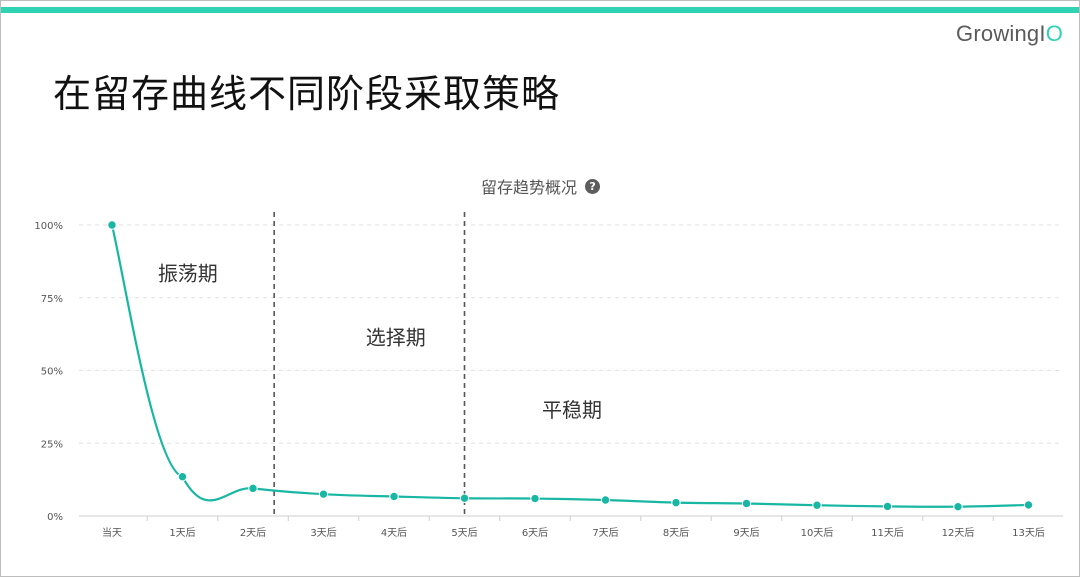  What do you see at coordinates (605, 533) in the screenshot?
I see `x-tick-label: 7天后` at bounding box center [605, 533].